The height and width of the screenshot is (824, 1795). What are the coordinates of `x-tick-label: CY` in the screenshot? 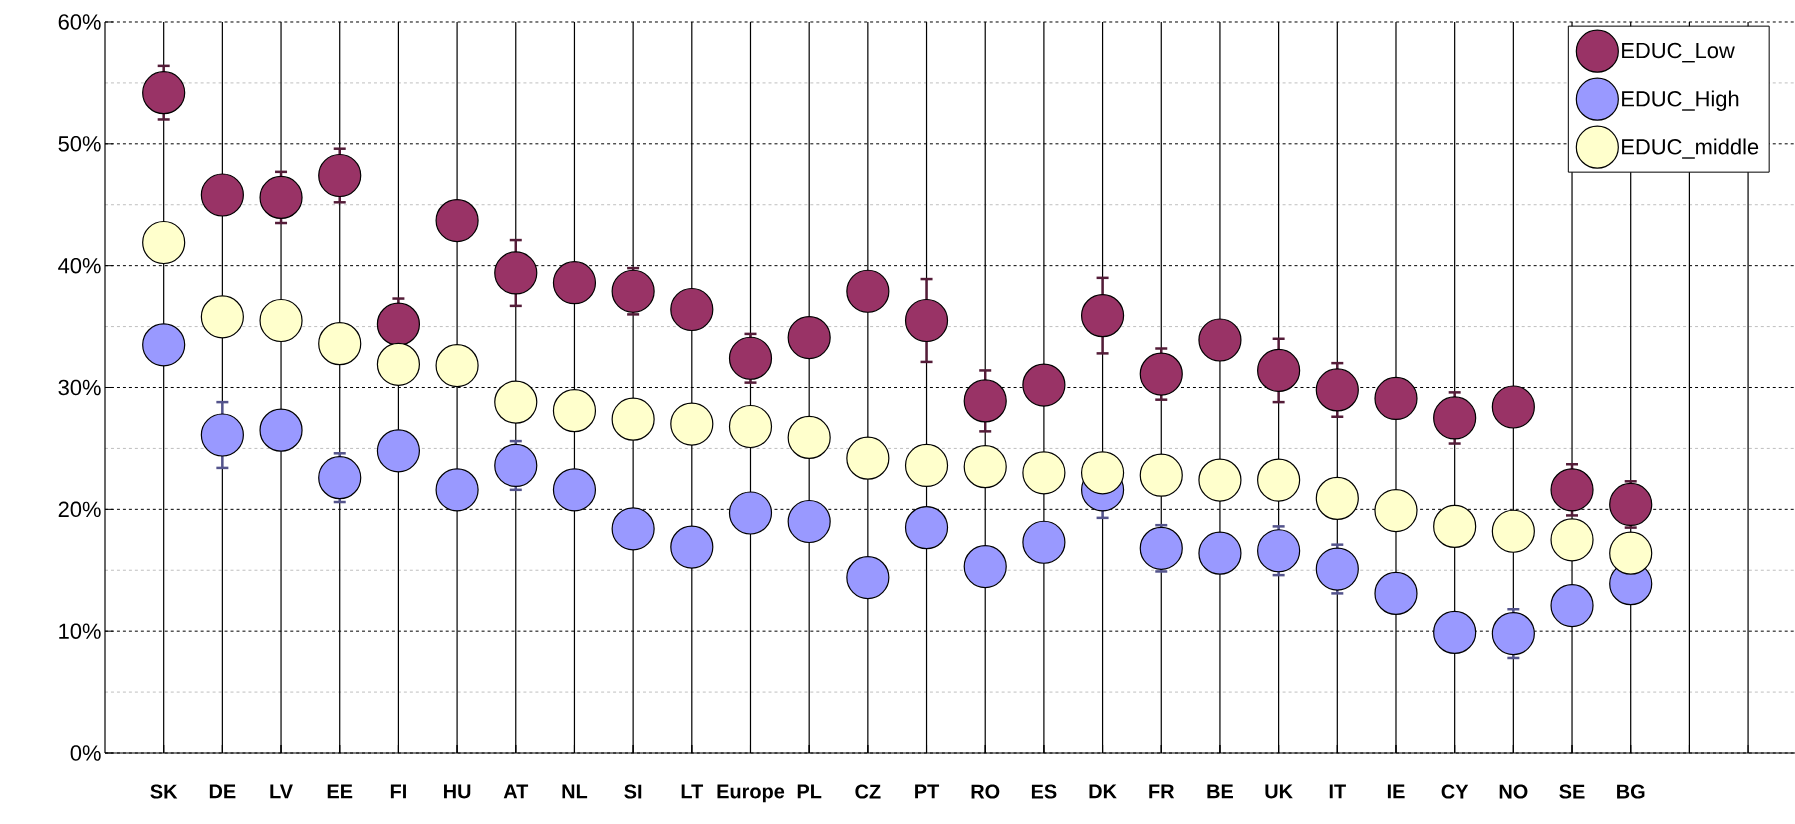 It's located at (1455, 791).